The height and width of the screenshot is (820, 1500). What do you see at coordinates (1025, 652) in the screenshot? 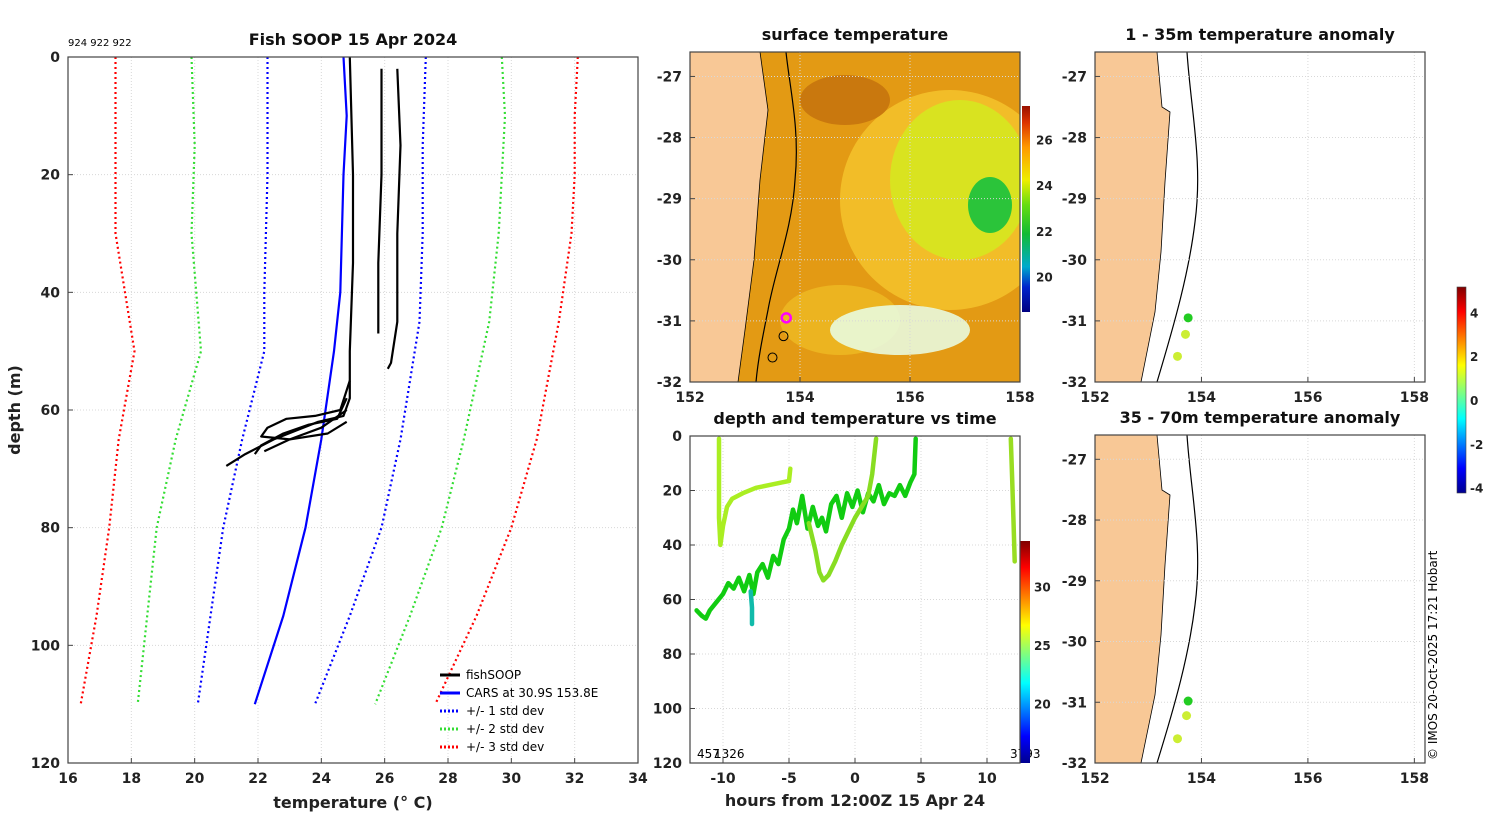
I see `dt-colorbar` at bounding box center [1025, 652].